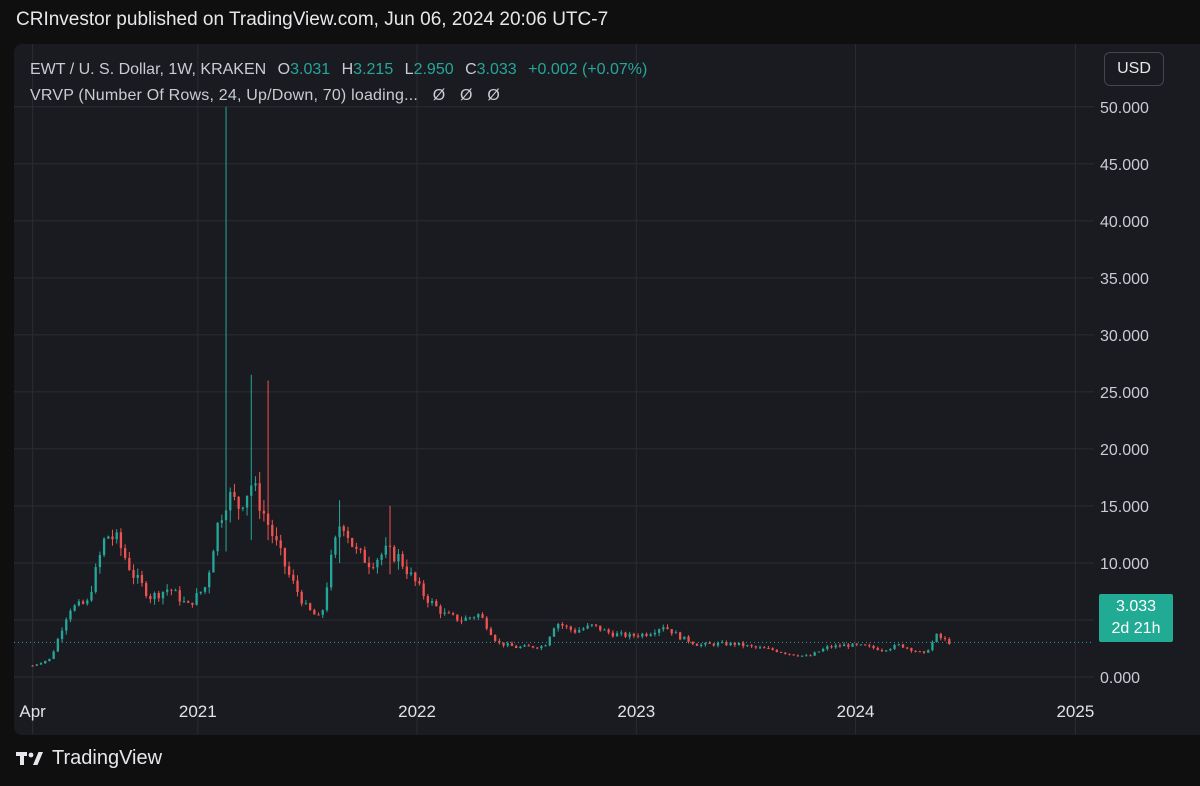 Image resolution: width=1200 pixels, height=786 pixels. What do you see at coordinates (588, 69) in the screenshot?
I see `change-value: +0.002 (+0.07%)` at bounding box center [588, 69].